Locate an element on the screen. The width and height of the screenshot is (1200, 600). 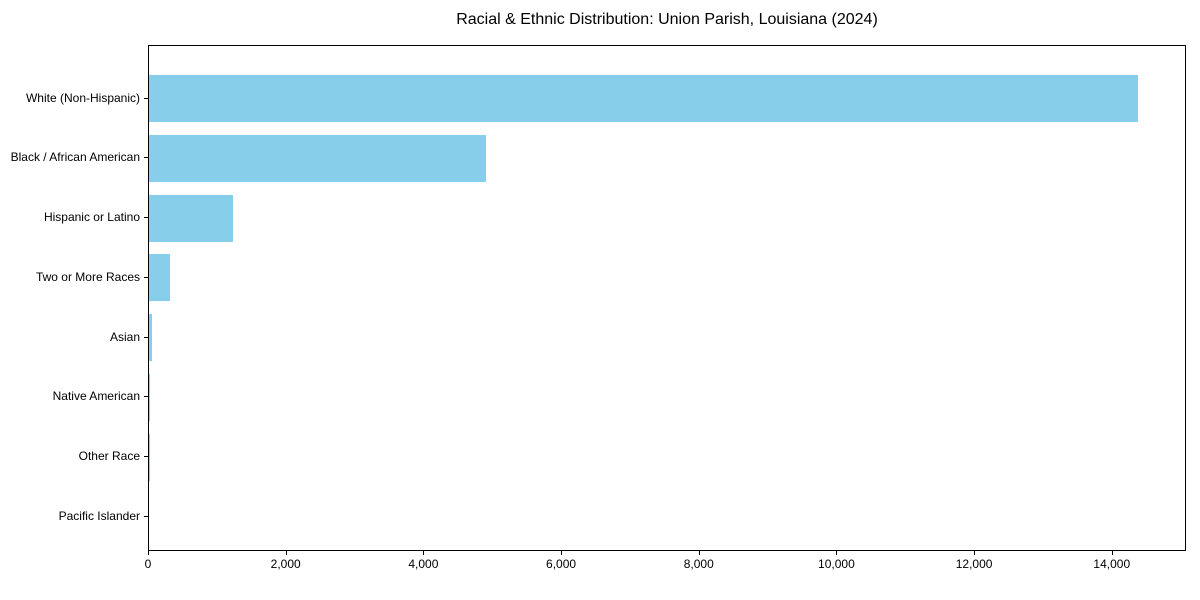
x-tick-label: 4,000 is located at coordinates (423, 564).